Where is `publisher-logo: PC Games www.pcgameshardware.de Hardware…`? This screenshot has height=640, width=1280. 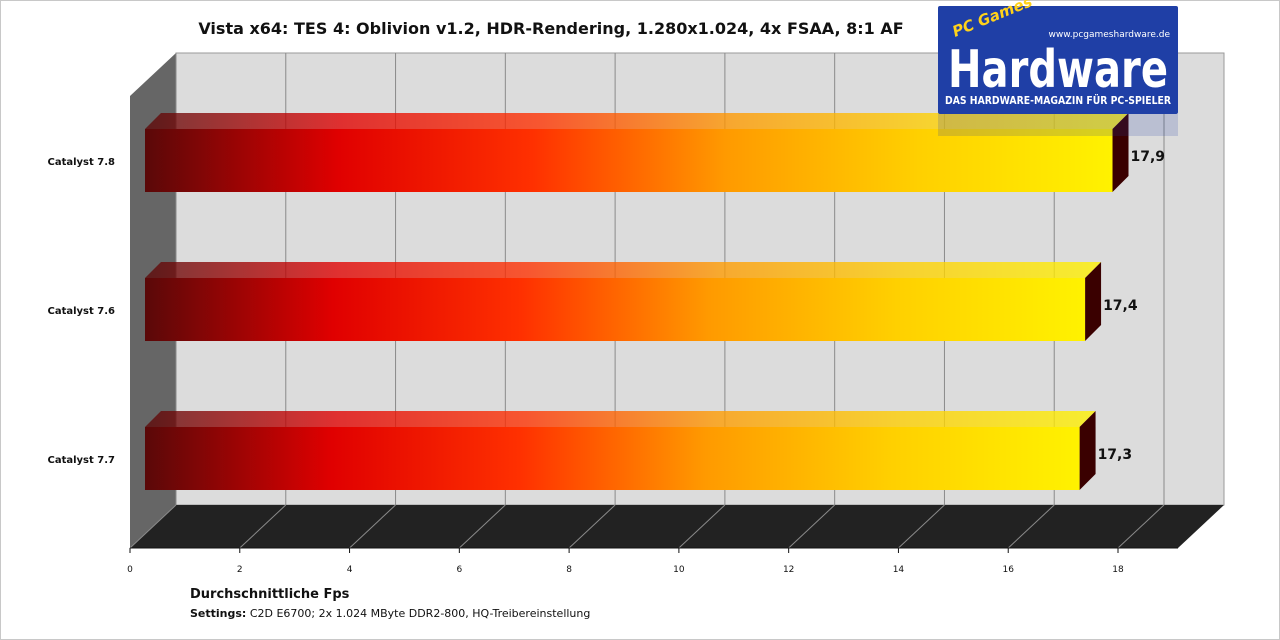
publisher-logo: PC Games www.pcgameshardware.de Hardware… is located at coordinates (1058, 68).